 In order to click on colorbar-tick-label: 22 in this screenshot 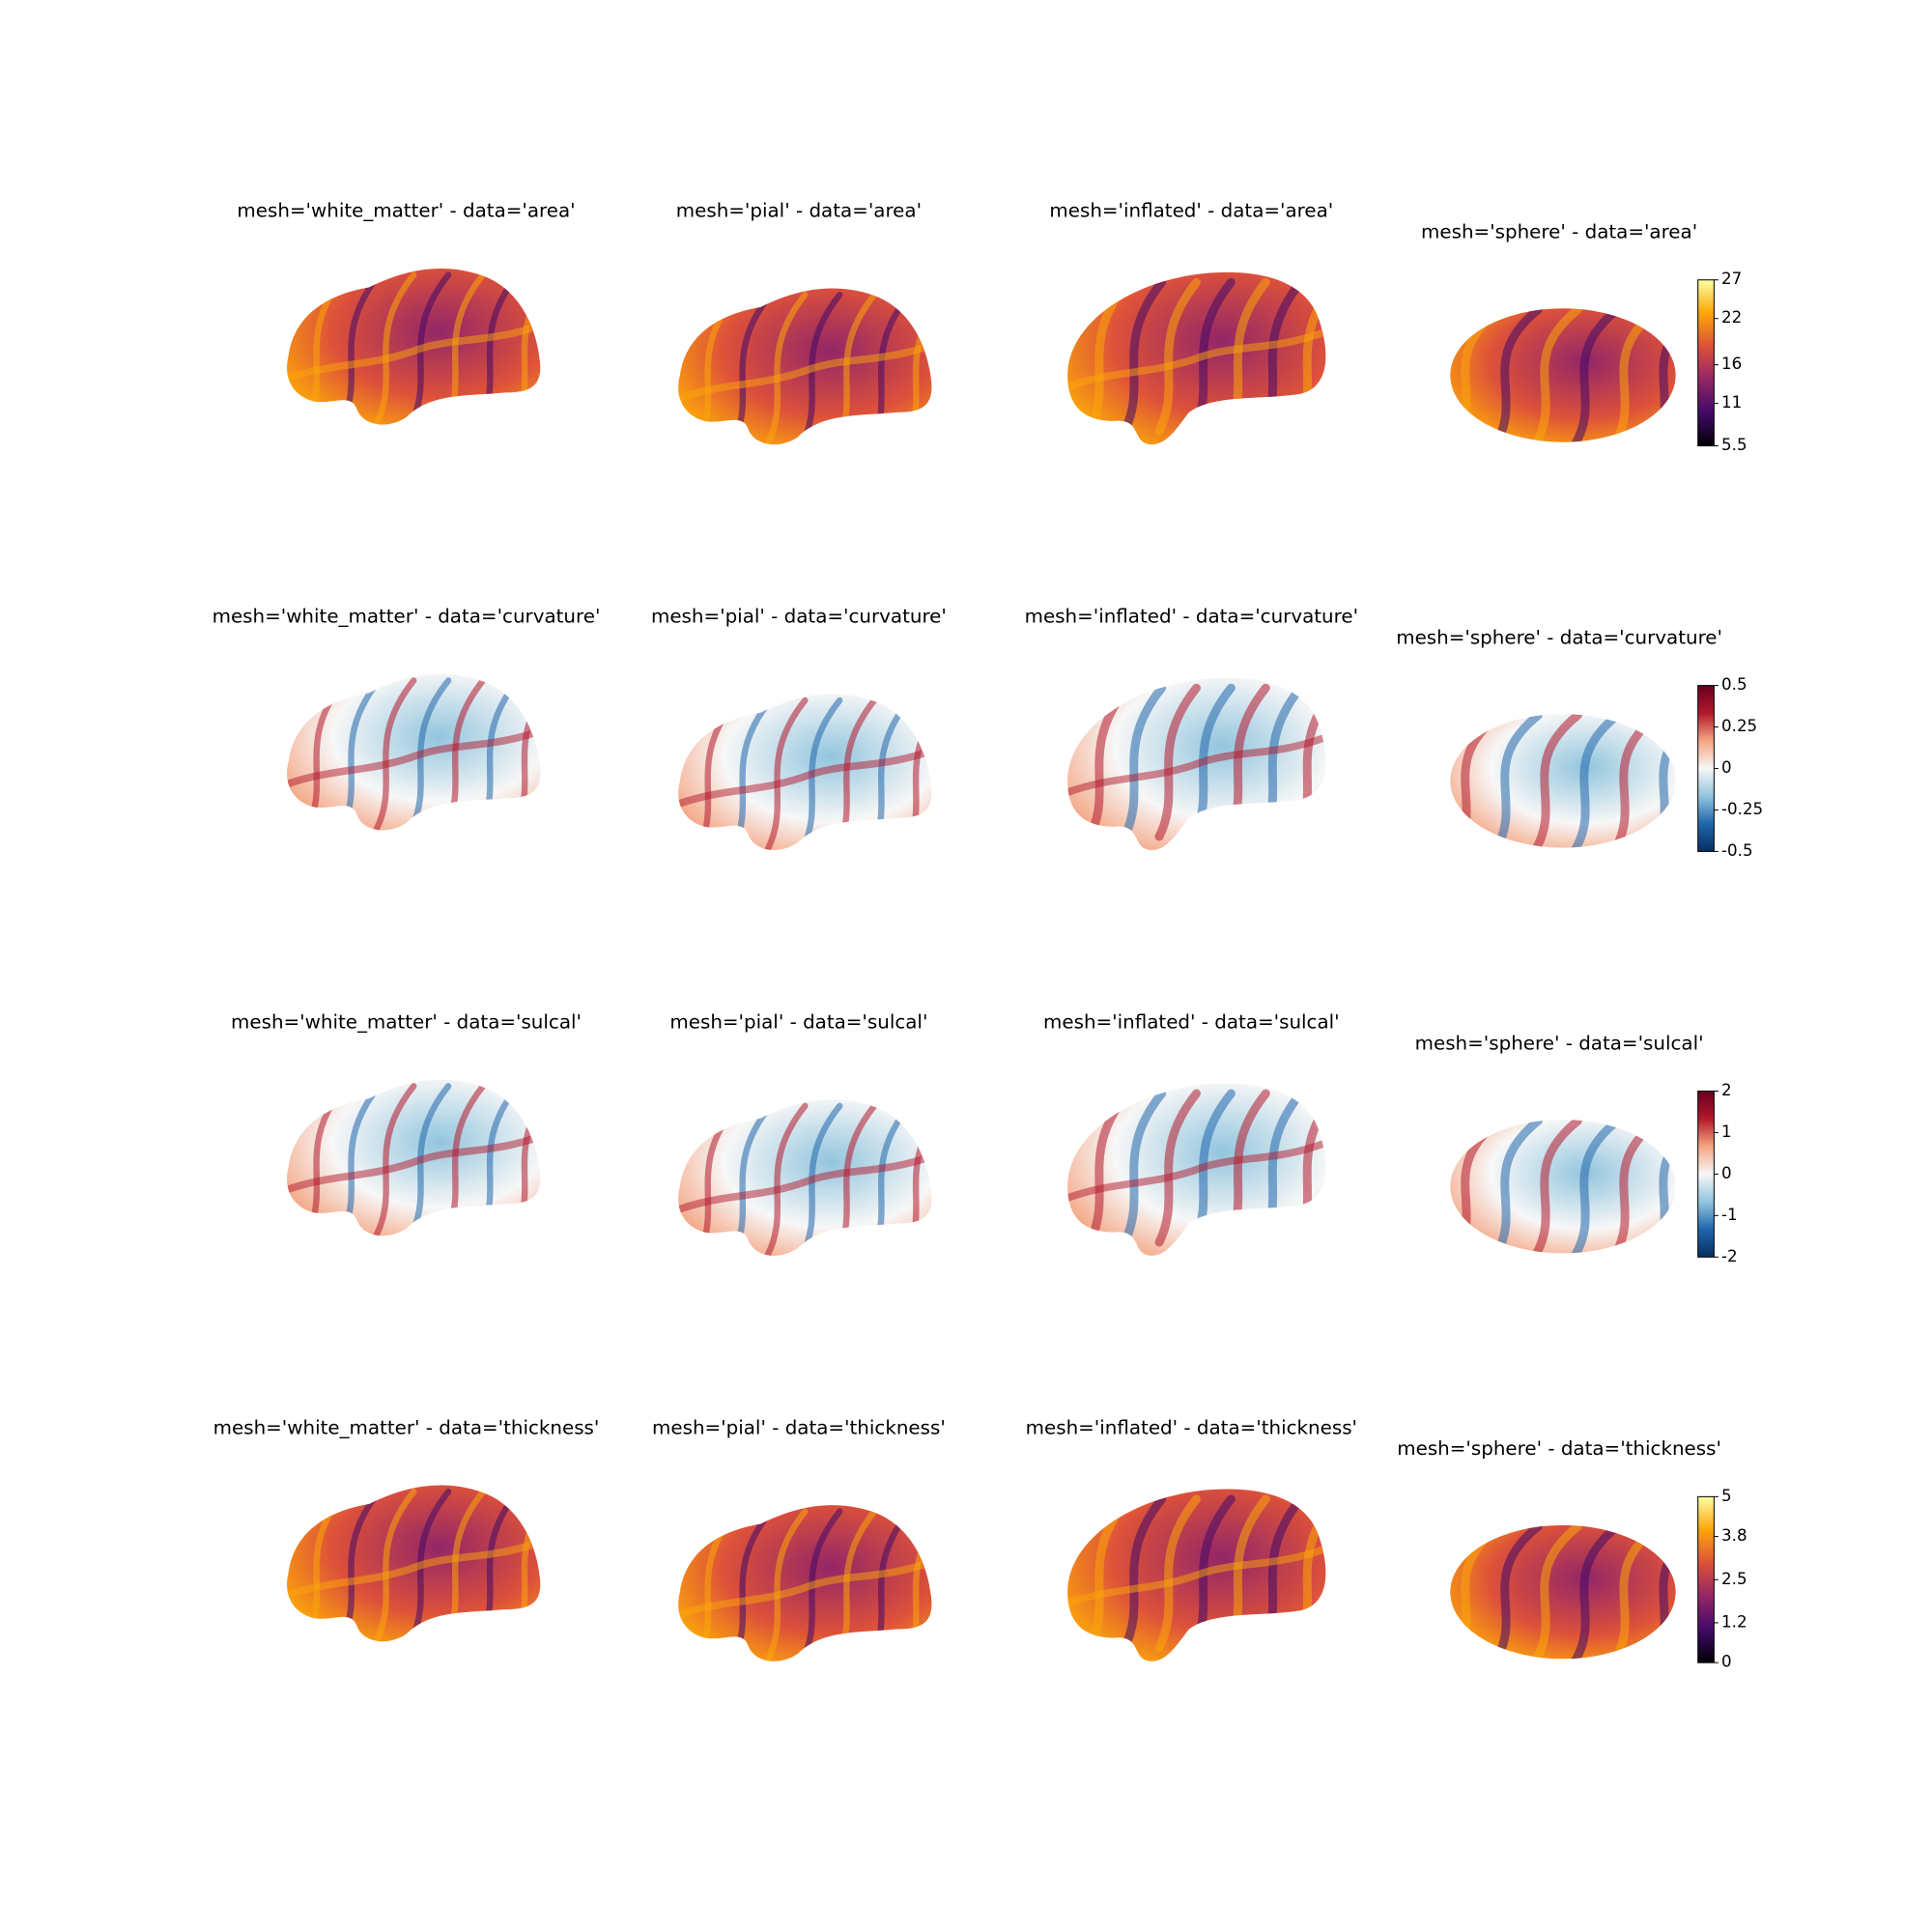, I will do `click(1731, 317)`.